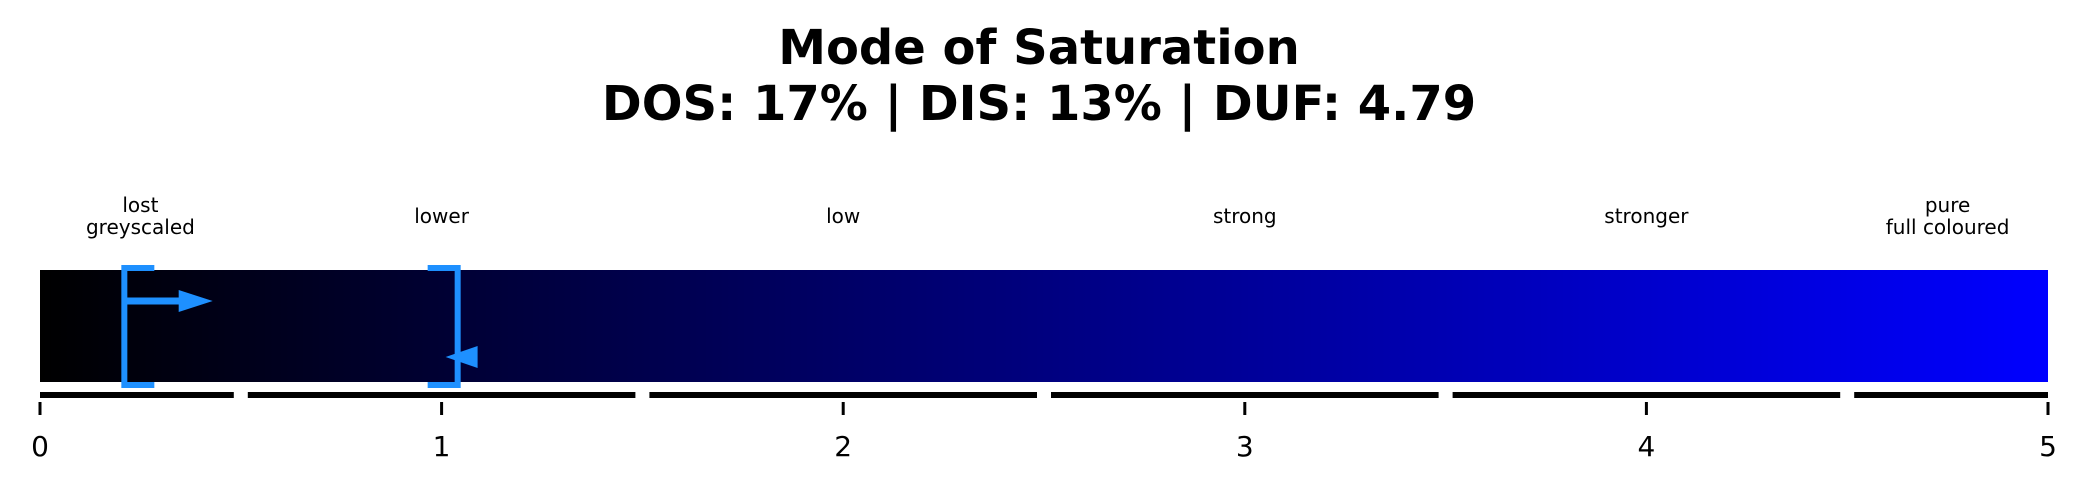  What do you see at coordinates (1646, 216) in the screenshot?
I see `category-label: stronger` at bounding box center [1646, 216].